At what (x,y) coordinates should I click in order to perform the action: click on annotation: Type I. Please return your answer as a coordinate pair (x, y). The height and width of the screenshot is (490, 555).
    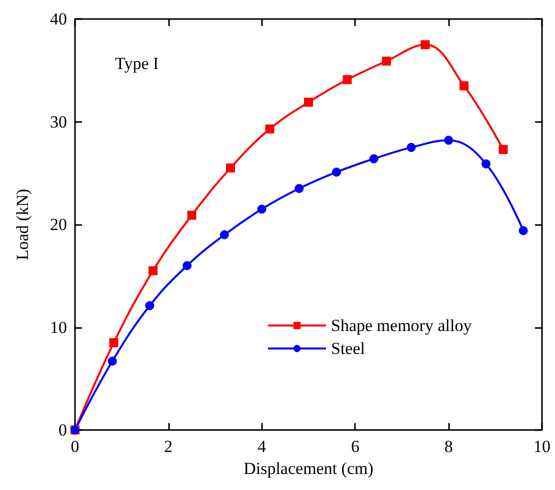
    Looking at the image, I should click on (137, 63).